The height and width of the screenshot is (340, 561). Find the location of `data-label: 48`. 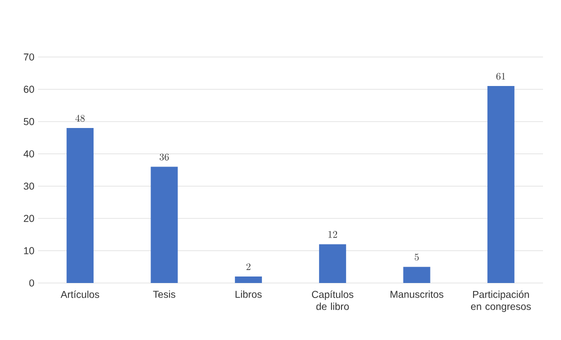

data-label: 48 is located at coordinates (80, 118).